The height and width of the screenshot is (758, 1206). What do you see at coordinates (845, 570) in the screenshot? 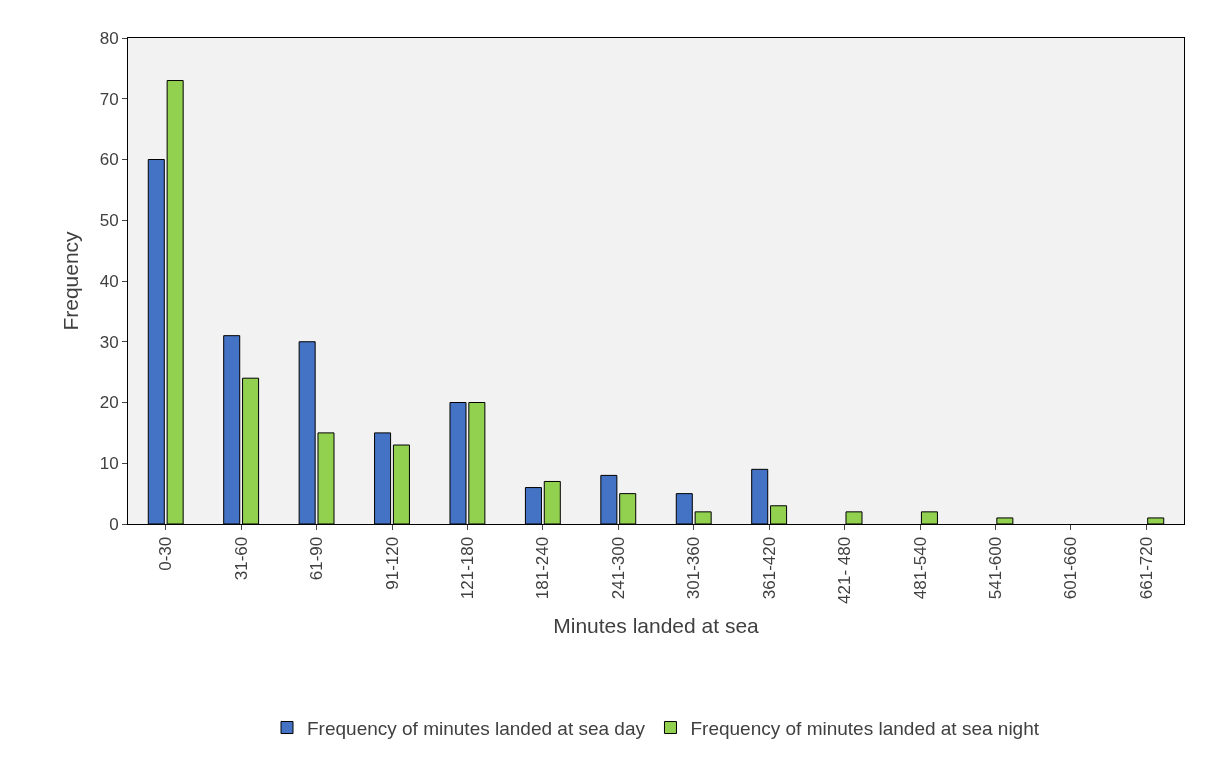
I see `x-tick-label: 421- 480` at bounding box center [845, 570].